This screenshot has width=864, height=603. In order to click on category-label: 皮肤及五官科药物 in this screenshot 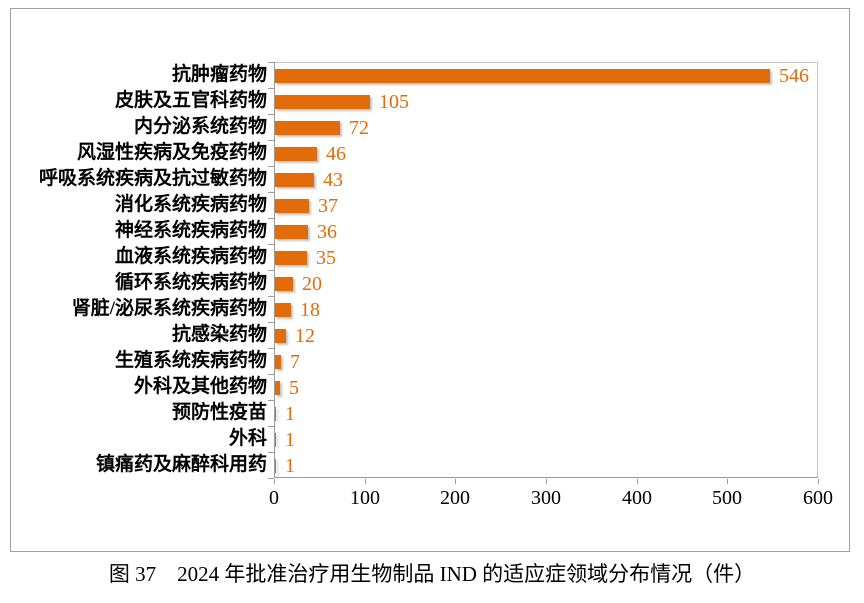, I will do `click(190, 100)`.